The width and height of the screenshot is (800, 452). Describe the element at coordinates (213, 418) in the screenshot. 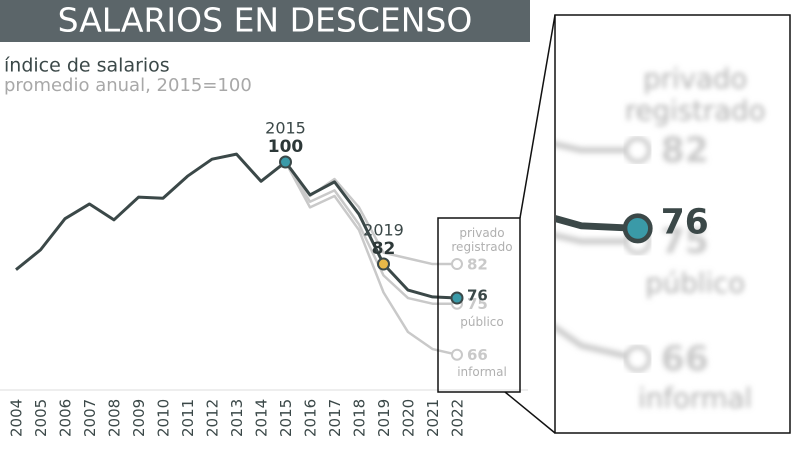

I see `x-tick-label: 2012` at that location.